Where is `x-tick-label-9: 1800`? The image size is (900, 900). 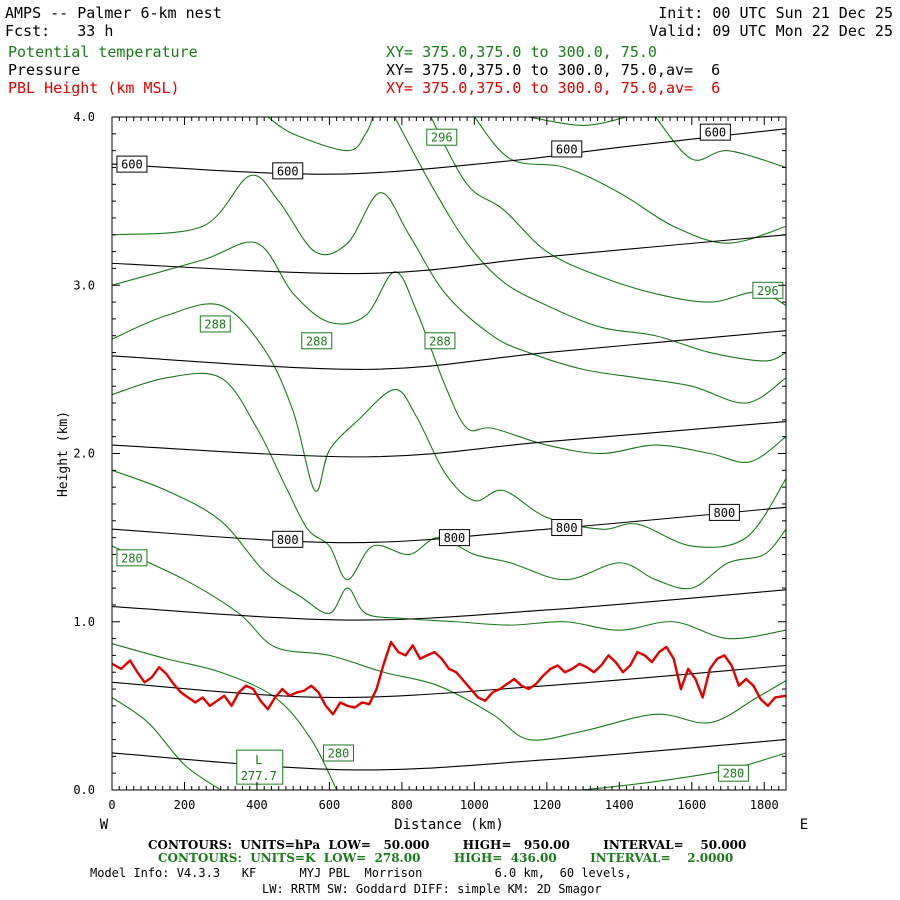 x-tick-label-9: 1800 is located at coordinates (764, 805).